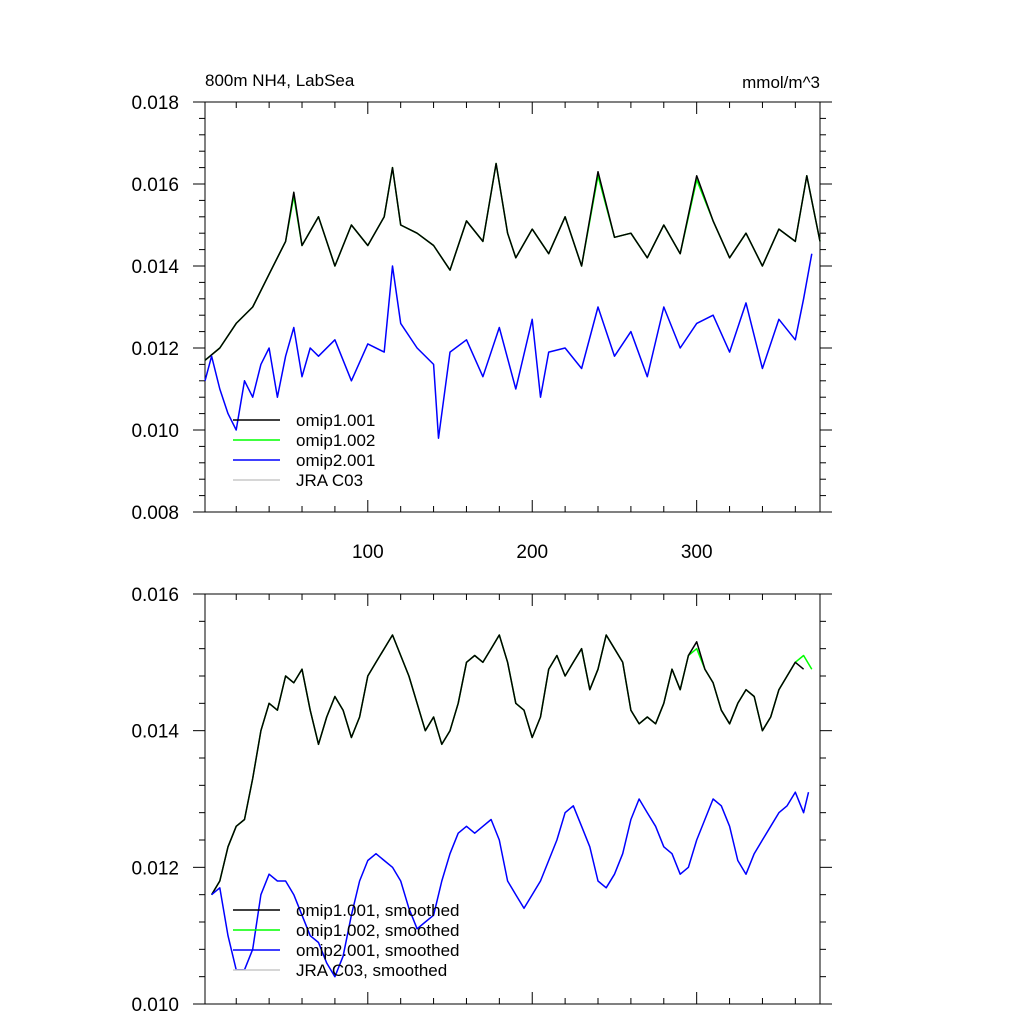  Describe the element at coordinates (368, 552) in the screenshot. I see `x-tick-label: 100` at that location.